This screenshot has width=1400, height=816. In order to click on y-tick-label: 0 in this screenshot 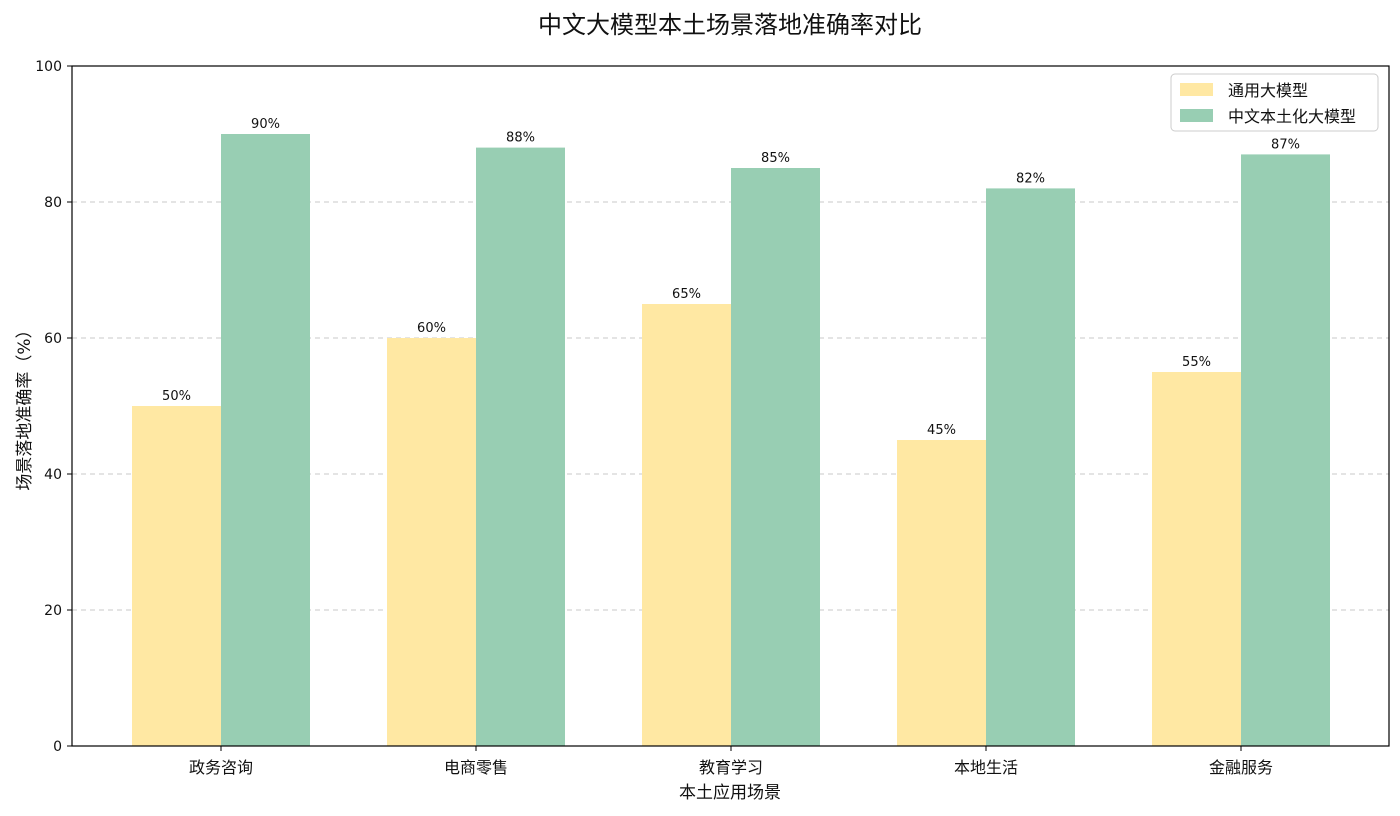, I will do `click(57, 747)`.